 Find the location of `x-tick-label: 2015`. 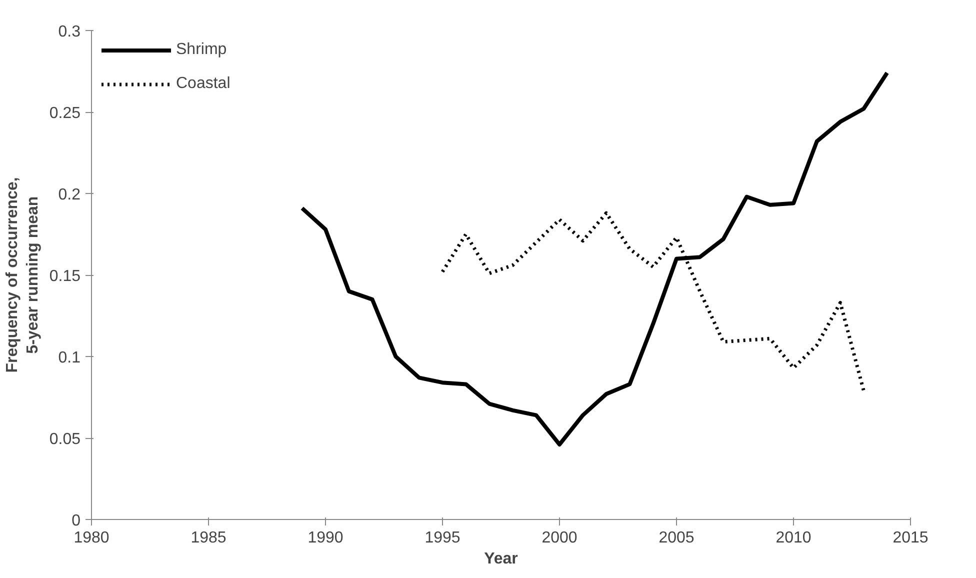

x-tick-label: 2015 is located at coordinates (910, 538).